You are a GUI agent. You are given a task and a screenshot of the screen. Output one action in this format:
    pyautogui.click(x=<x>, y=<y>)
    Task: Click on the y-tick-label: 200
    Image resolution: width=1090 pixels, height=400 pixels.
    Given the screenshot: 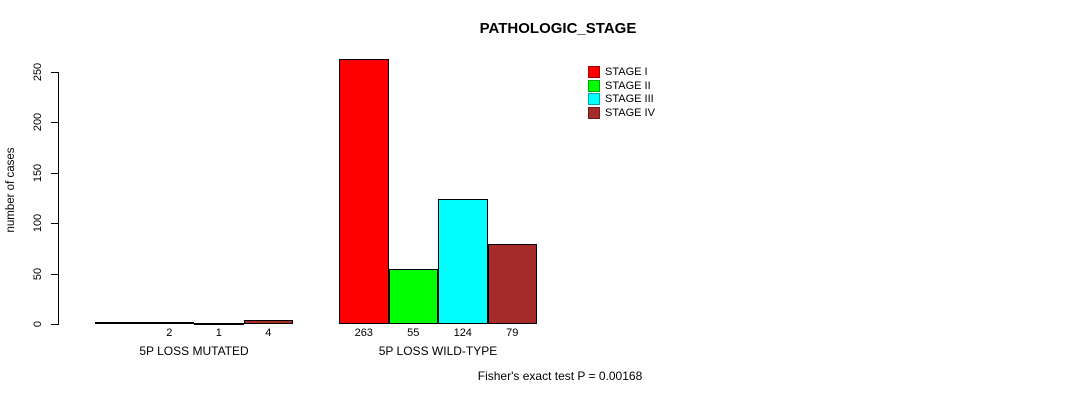 What is the action you would take?
    pyautogui.click(x=38, y=122)
    